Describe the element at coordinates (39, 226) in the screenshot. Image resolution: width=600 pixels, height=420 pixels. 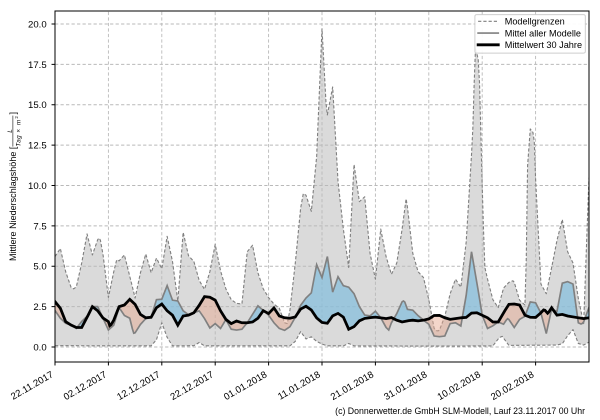
I see `svg-text: 7.5` at that location.